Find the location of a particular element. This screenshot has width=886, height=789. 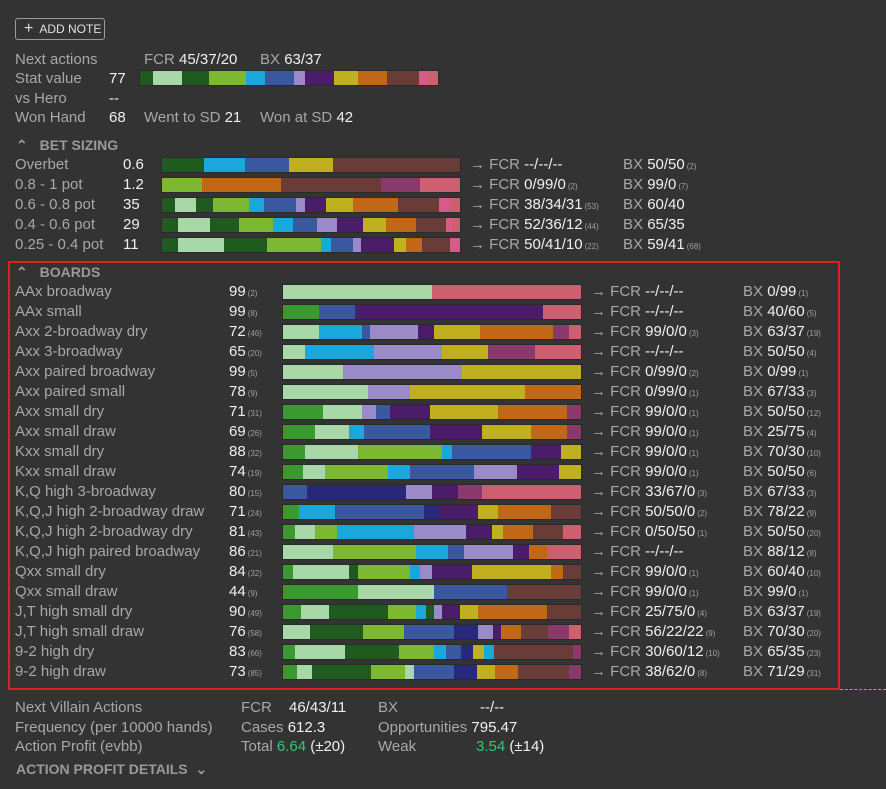

row-label: Qxx small dry is located at coordinates (60, 571).